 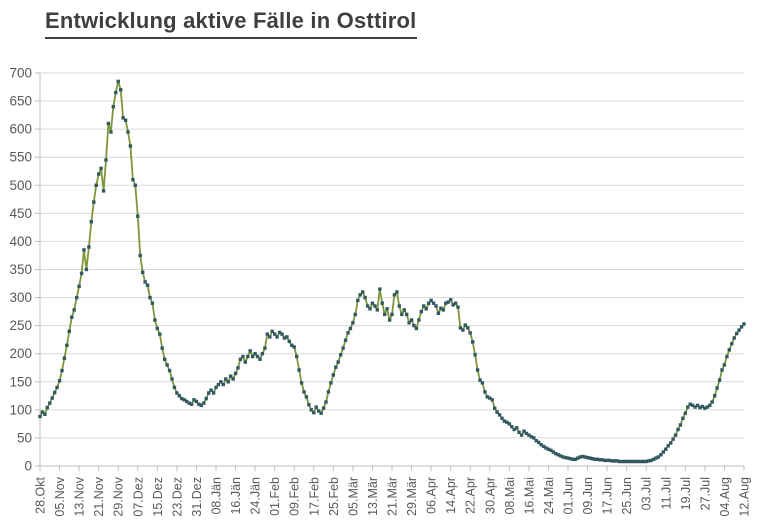 What do you see at coordinates (217, 496) in the screenshot?
I see `x-axis-tick-label: 08.Jän` at bounding box center [217, 496].